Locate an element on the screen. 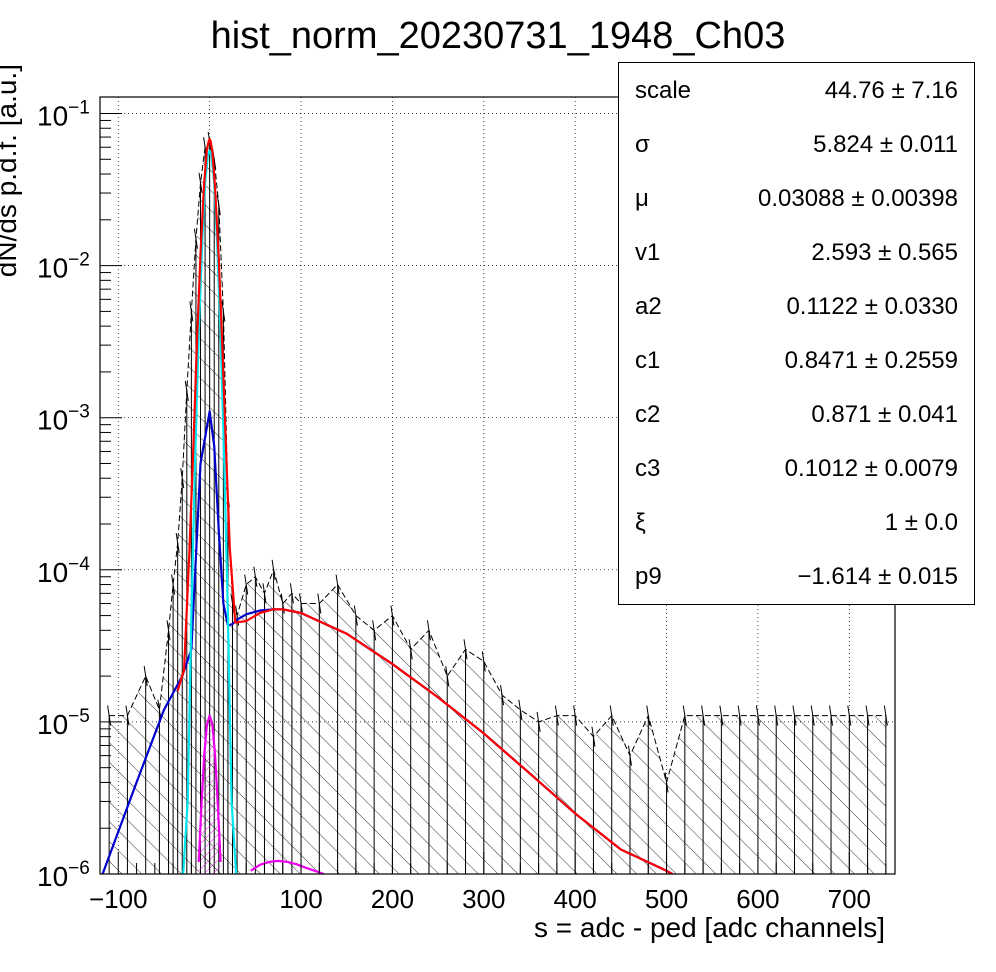 The height and width of the screenshot is (972, 996). x-tick-label: 200 is located at coordinates (392, 899).